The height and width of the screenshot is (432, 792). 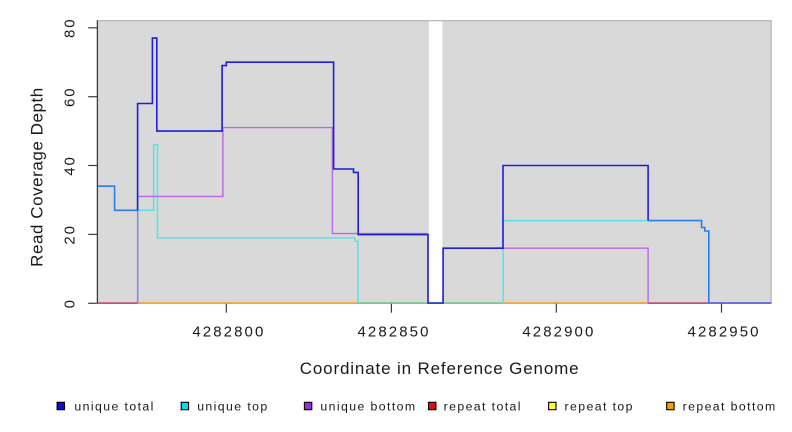 What do you see at coordinates (232, 406) in the screenshot?
I see `svg-text: unique top` at bounding box center [232, 406].